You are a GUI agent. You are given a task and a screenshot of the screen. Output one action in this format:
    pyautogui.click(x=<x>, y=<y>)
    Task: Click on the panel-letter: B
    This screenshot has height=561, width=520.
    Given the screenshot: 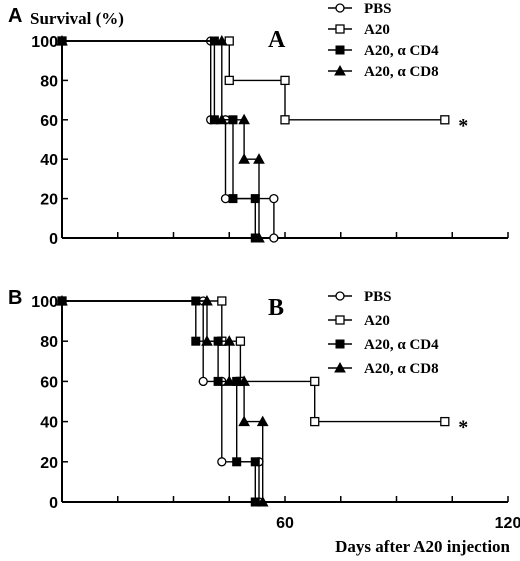 What is the action you would take?
    pyautogui.click(x=15, y=298)
    